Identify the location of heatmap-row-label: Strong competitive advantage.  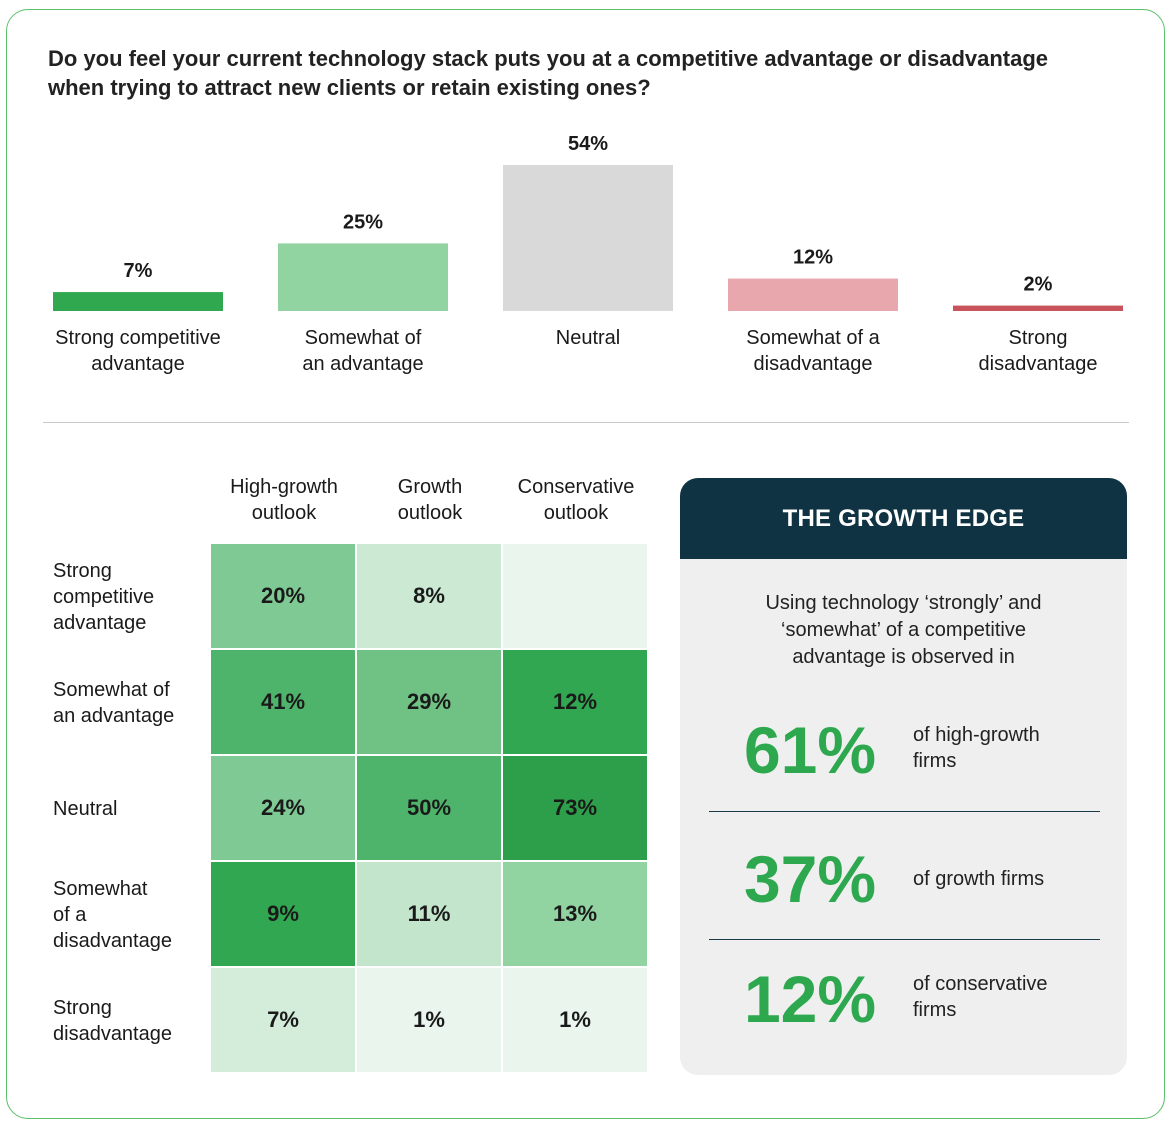
(128, 597).